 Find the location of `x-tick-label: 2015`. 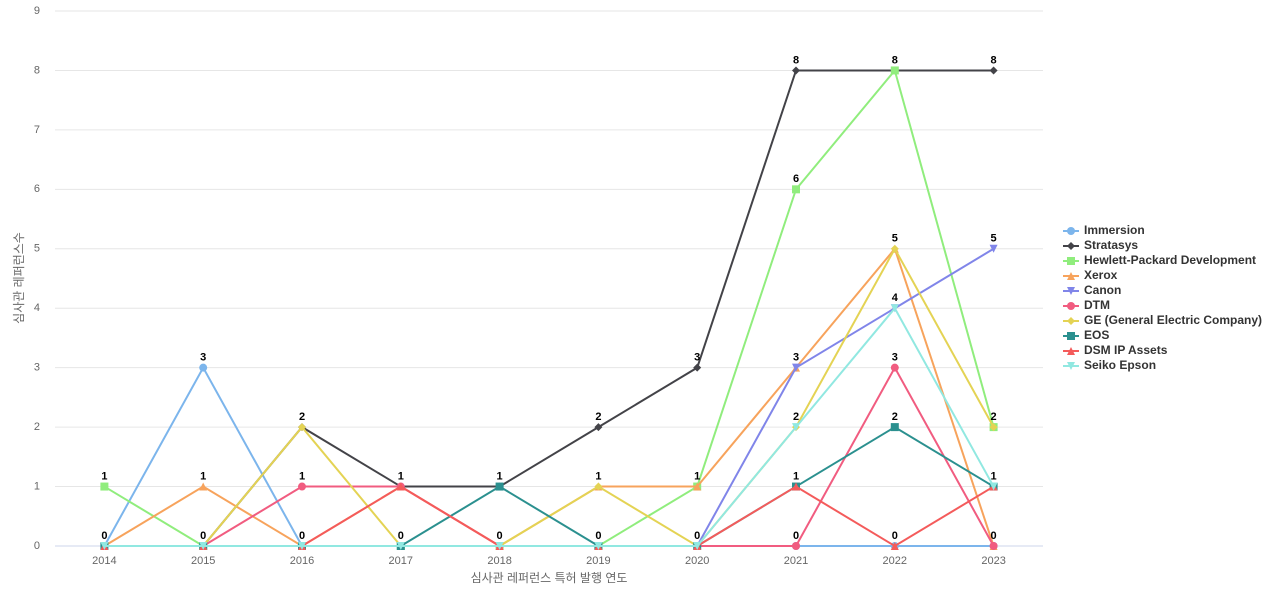

x-tick-label: 2015 is located at coordinates (203, 561).